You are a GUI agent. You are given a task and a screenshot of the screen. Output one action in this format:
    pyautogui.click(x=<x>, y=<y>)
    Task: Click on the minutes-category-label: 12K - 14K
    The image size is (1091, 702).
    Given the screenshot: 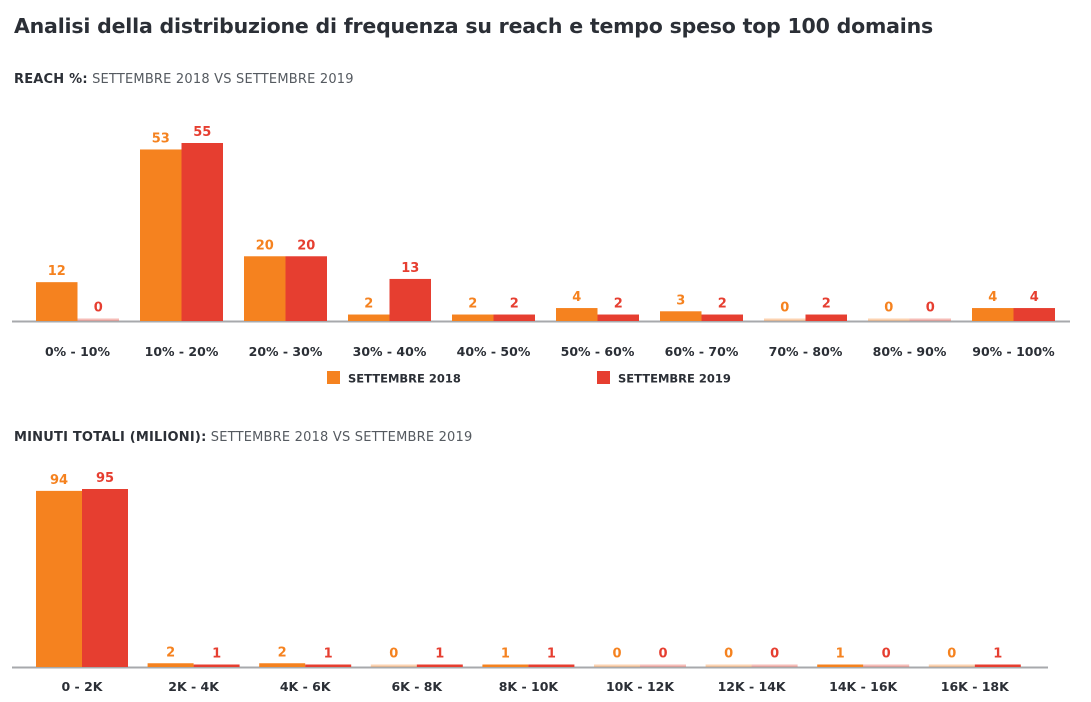 What is the action you would take?
    pyautogui.click(x=752, y=686)
    